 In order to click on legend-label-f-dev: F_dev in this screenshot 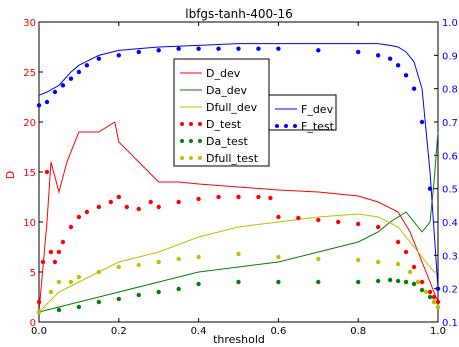, I will do `click(317, 109)`.